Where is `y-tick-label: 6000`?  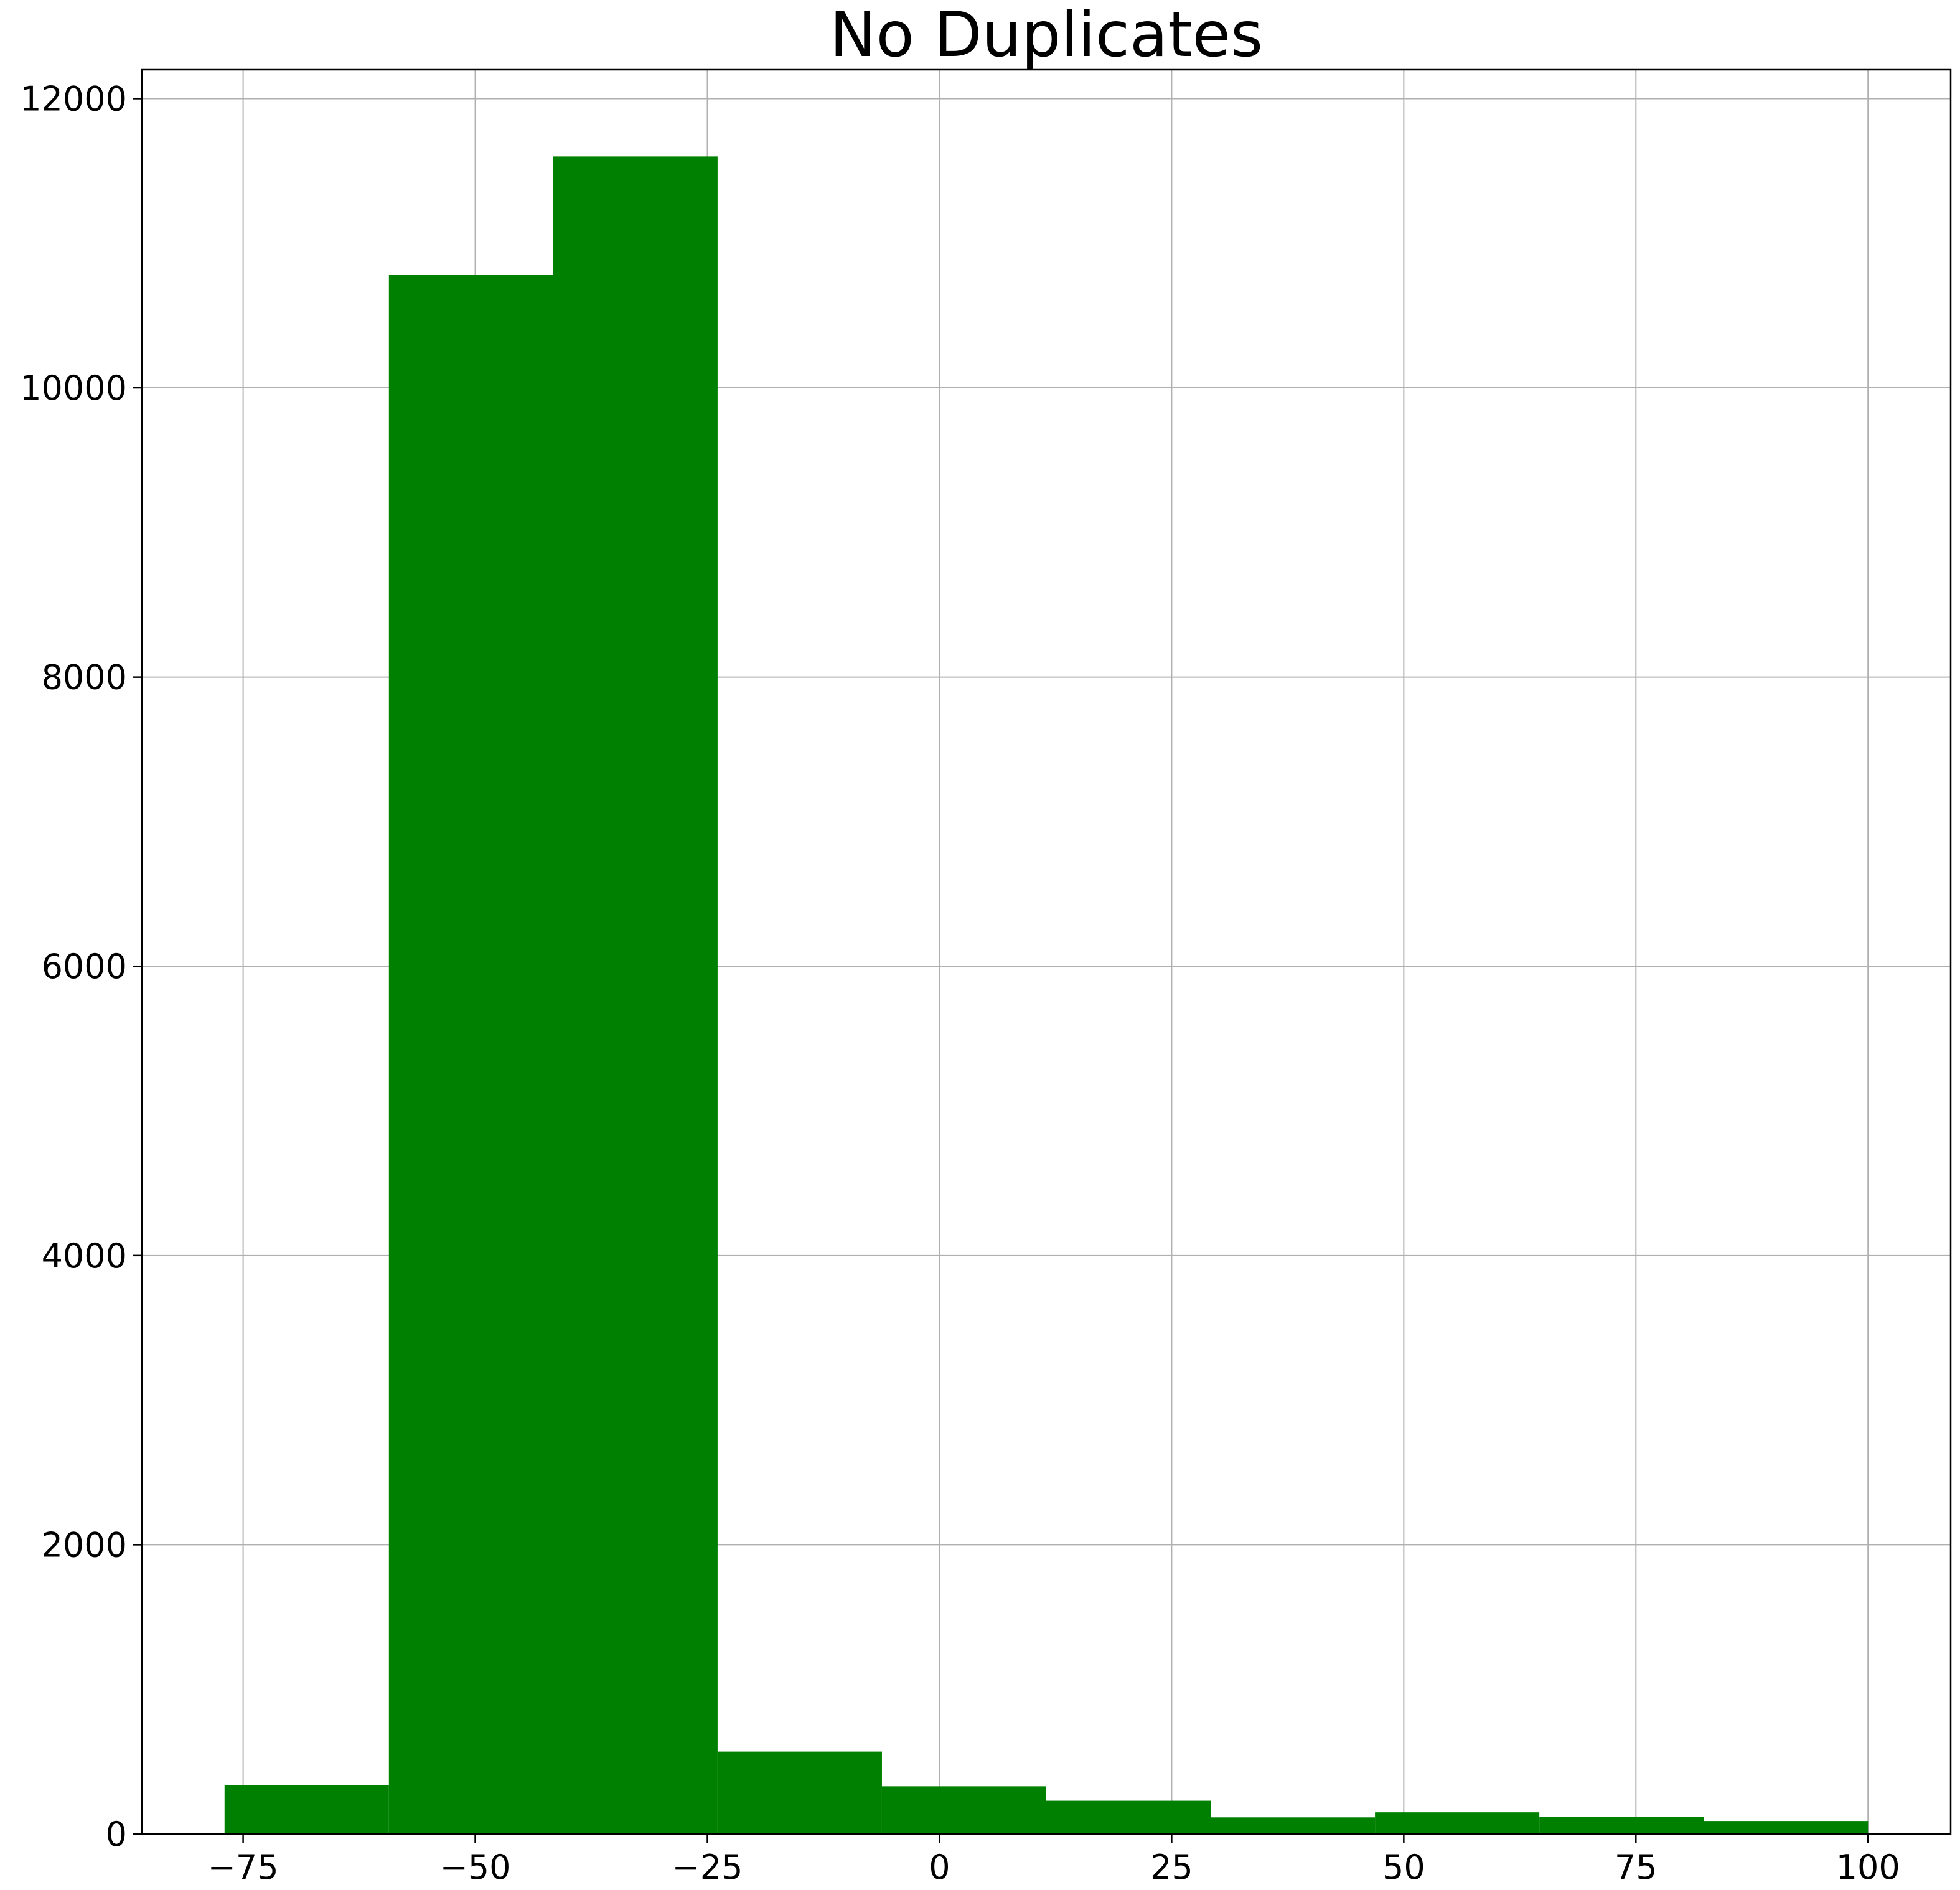 y-tick-label: 6000 is located at coordinates (84, 966).